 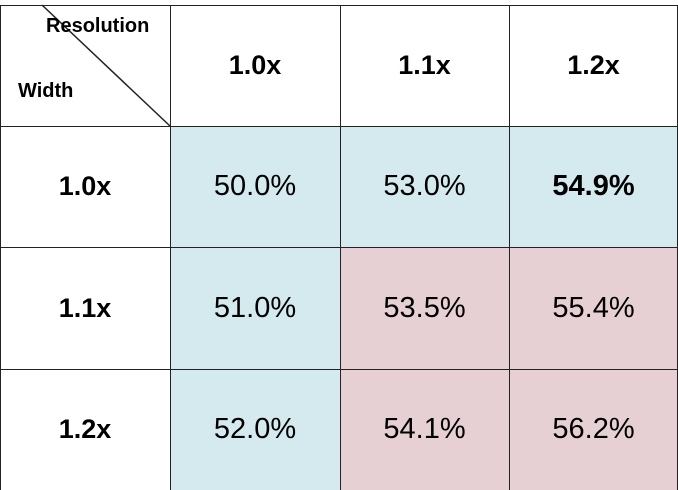 I want to click on row-header: 1.0x, so click(x=85, y=186).